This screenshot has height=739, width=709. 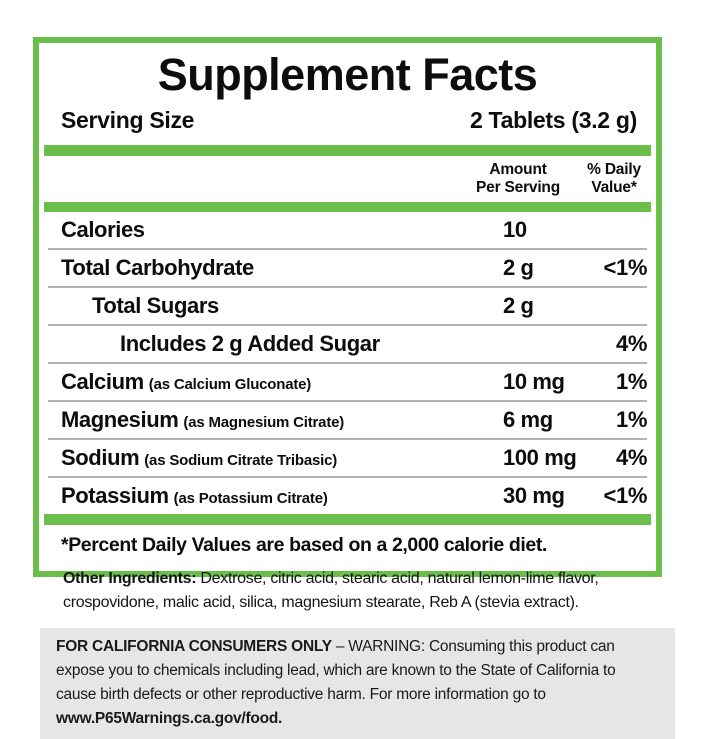 What do you see at coordinates (534, 495) in the screenshot?
I see `nutrient-amount: 30 mg` at bounding box center [534, 495].